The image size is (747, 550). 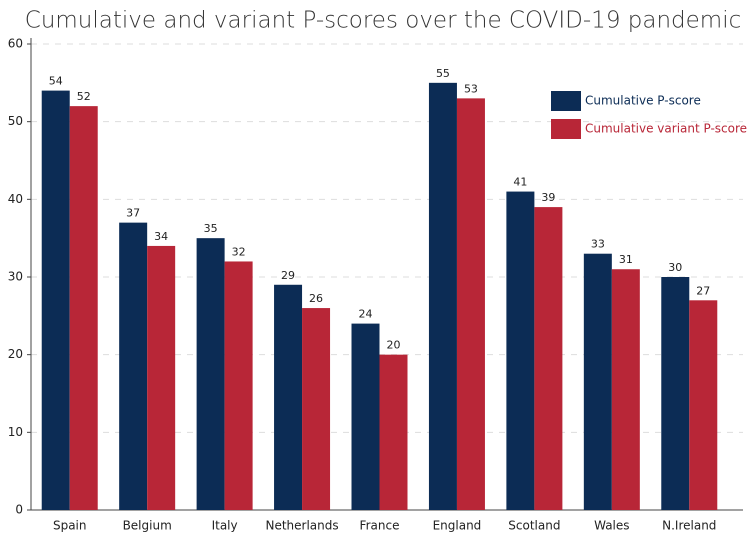 What do you see at coordinates (611, 526) in the screenshot?
I see `x-tick-label: Wales` at bounding box center [611, 526].